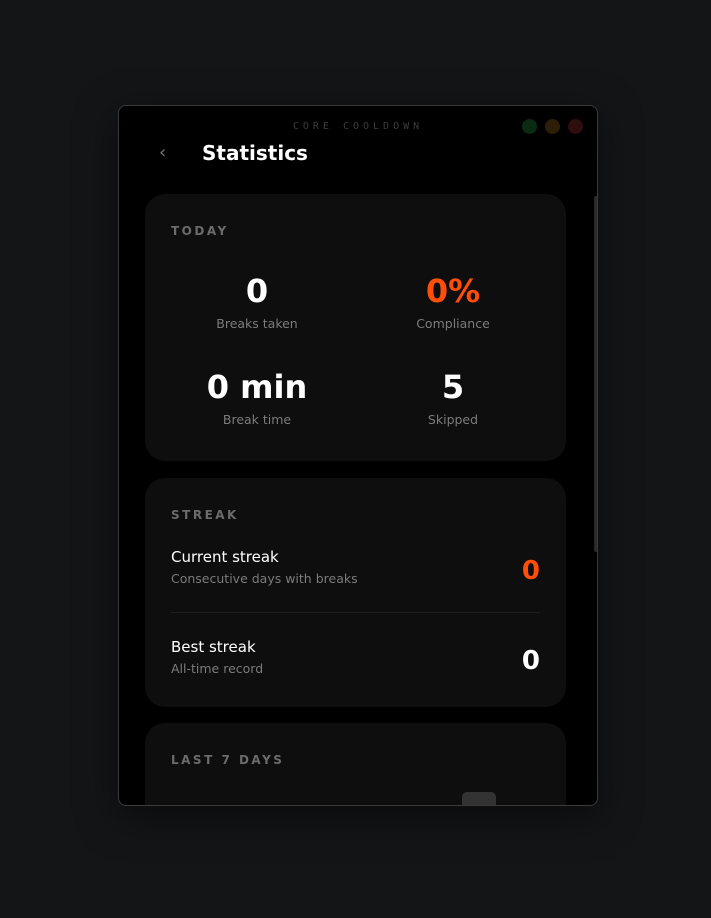 The image size is (711, 918). Describe the element at coordinates (595, 374) in the screenshot. I see `scrollbar` at that location.